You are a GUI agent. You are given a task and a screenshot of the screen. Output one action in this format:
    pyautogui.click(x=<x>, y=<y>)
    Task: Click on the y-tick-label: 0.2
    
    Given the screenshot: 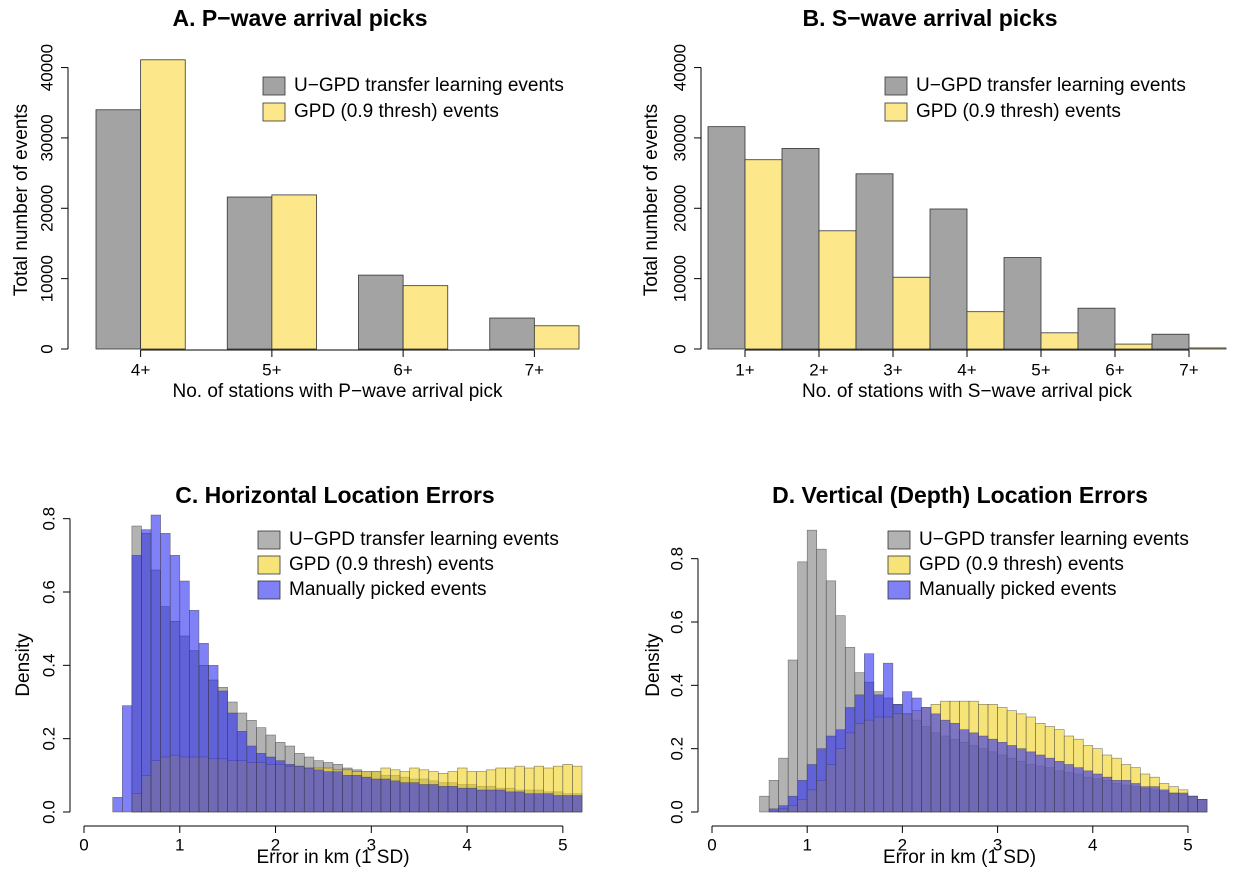 What is the action you would take?
    pyautogui.click(x=676, y=749)
    